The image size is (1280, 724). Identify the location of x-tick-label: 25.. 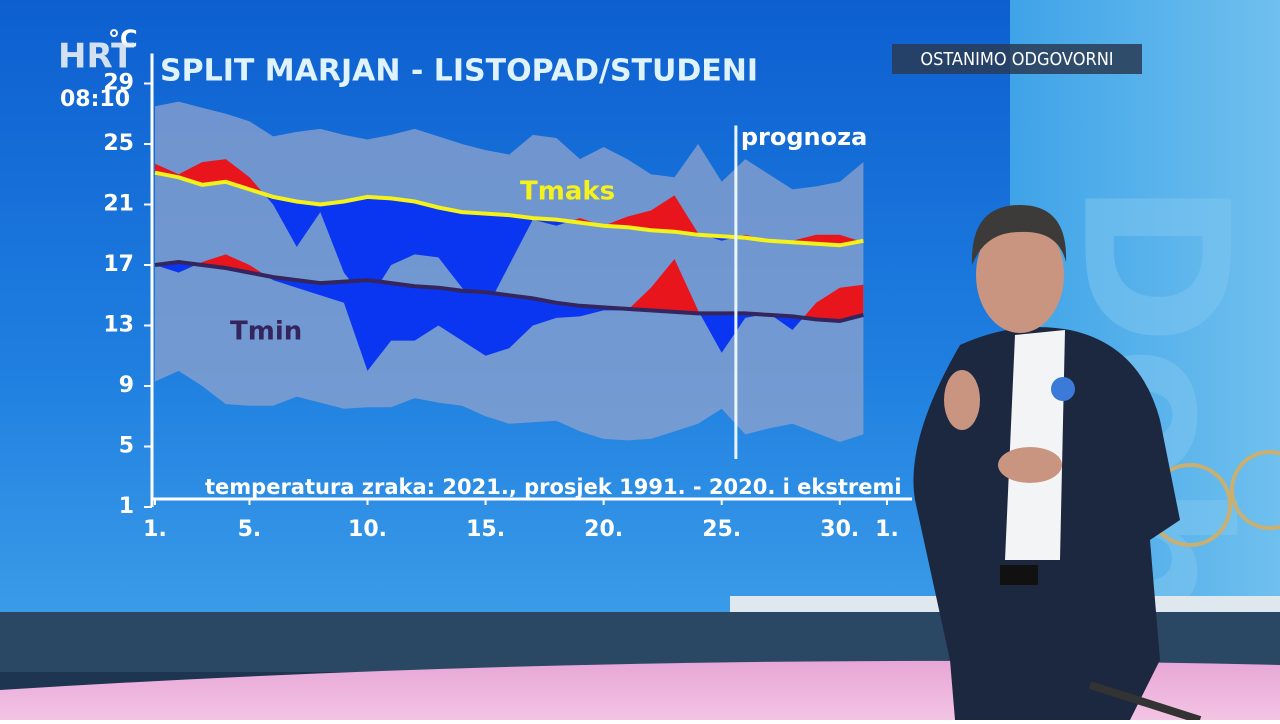
(721, 529).